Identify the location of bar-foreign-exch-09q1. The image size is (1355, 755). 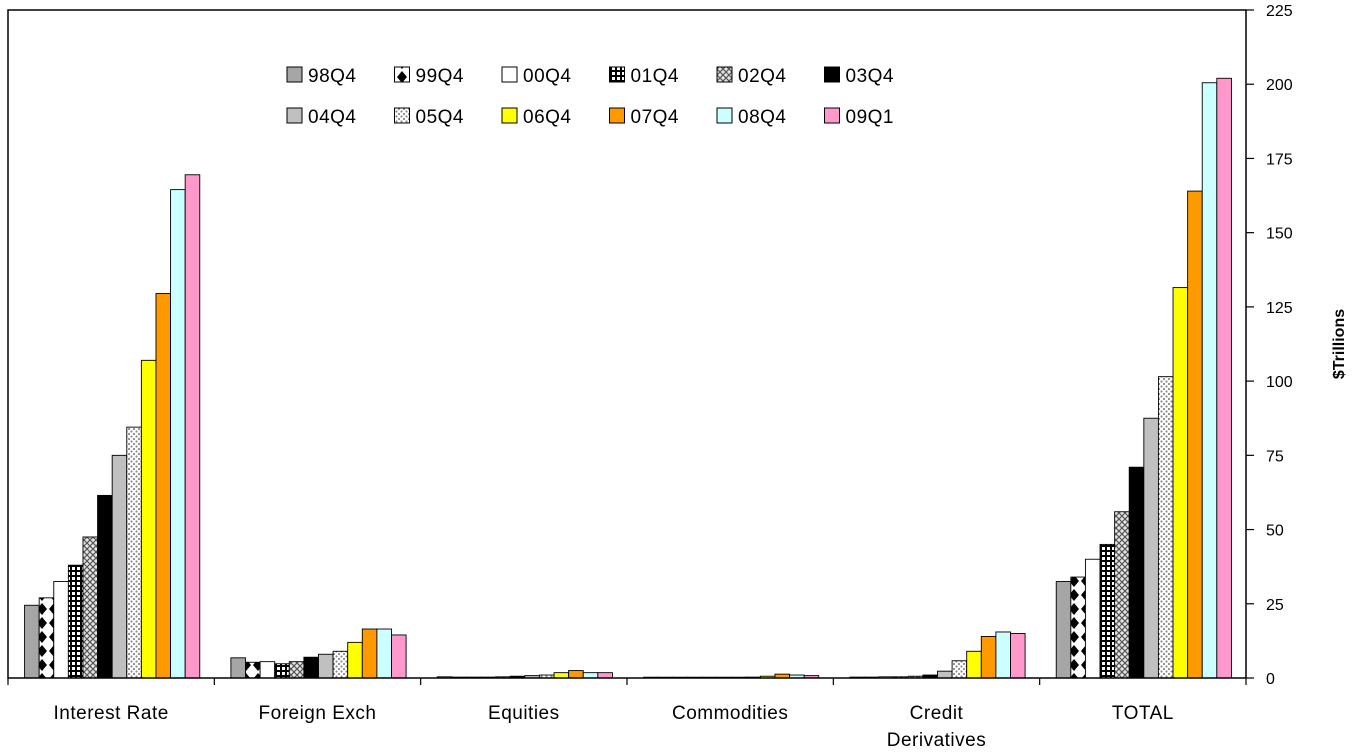
(399, 656).